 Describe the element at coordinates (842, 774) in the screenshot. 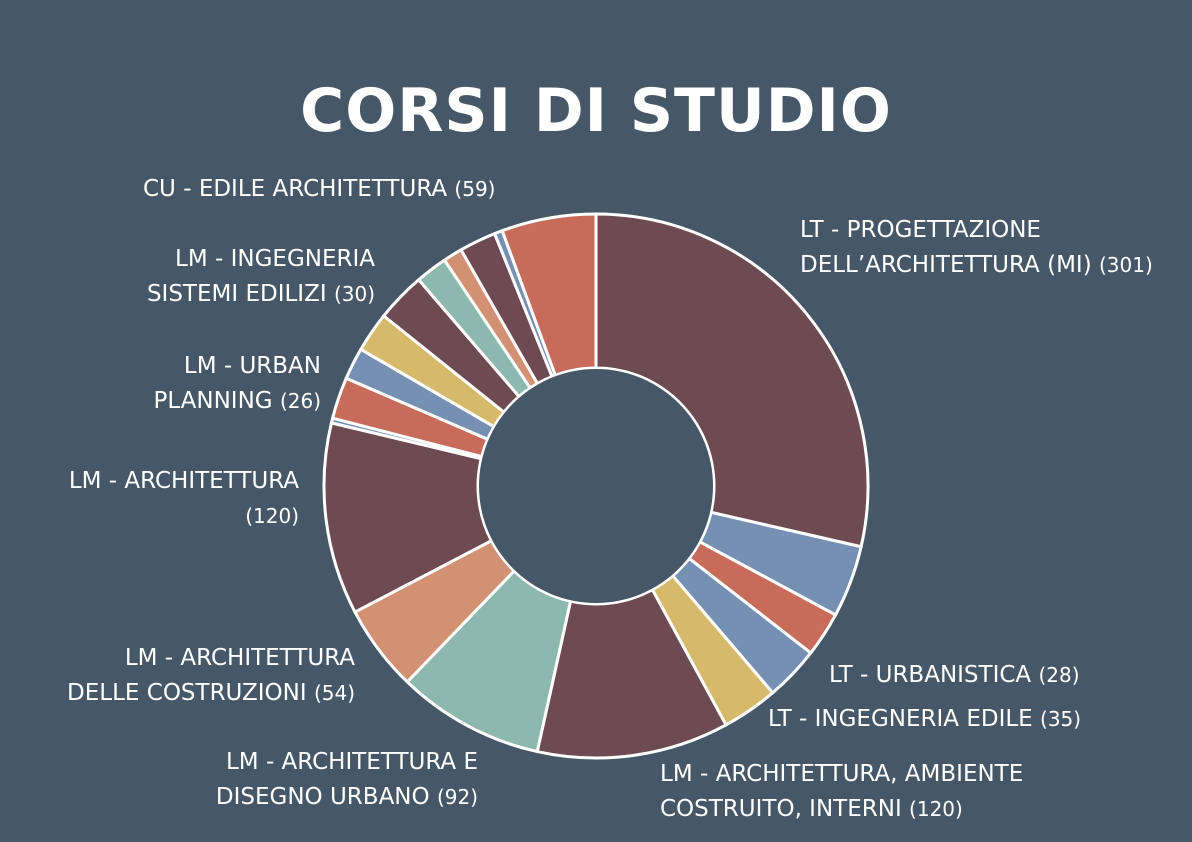

I see `label-lm-ambiente-costruito-line1: LM - ARCHITETTURA, AMBIENTE` at that location.